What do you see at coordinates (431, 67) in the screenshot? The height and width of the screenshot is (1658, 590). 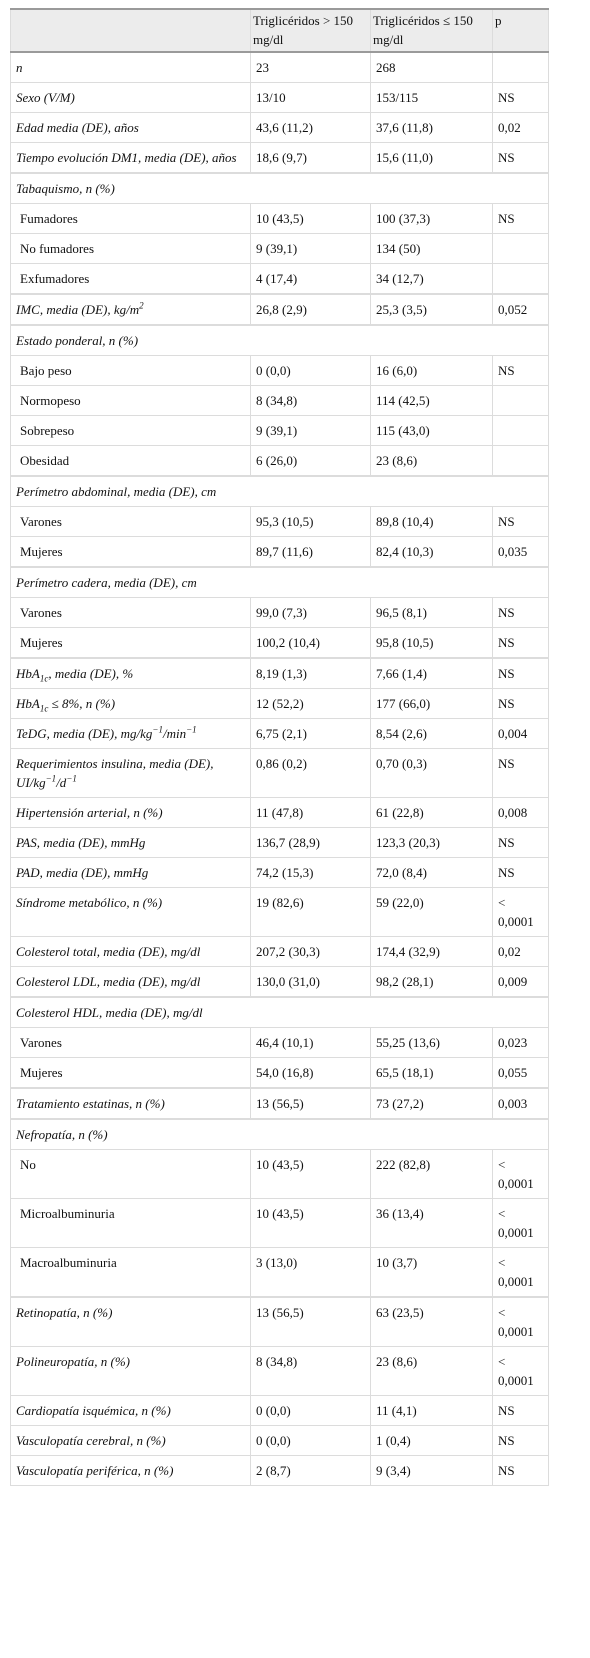 I see `value-cell: 268` at bounding box center [431, 67].